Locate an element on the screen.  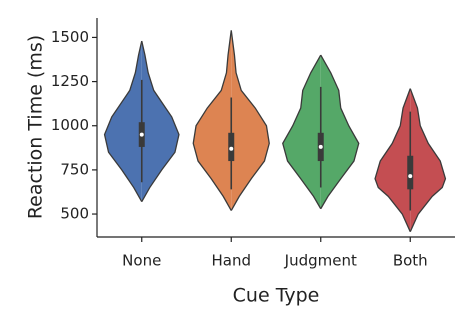
y-tick-label: 1000 is located at coordinates (70, 125).